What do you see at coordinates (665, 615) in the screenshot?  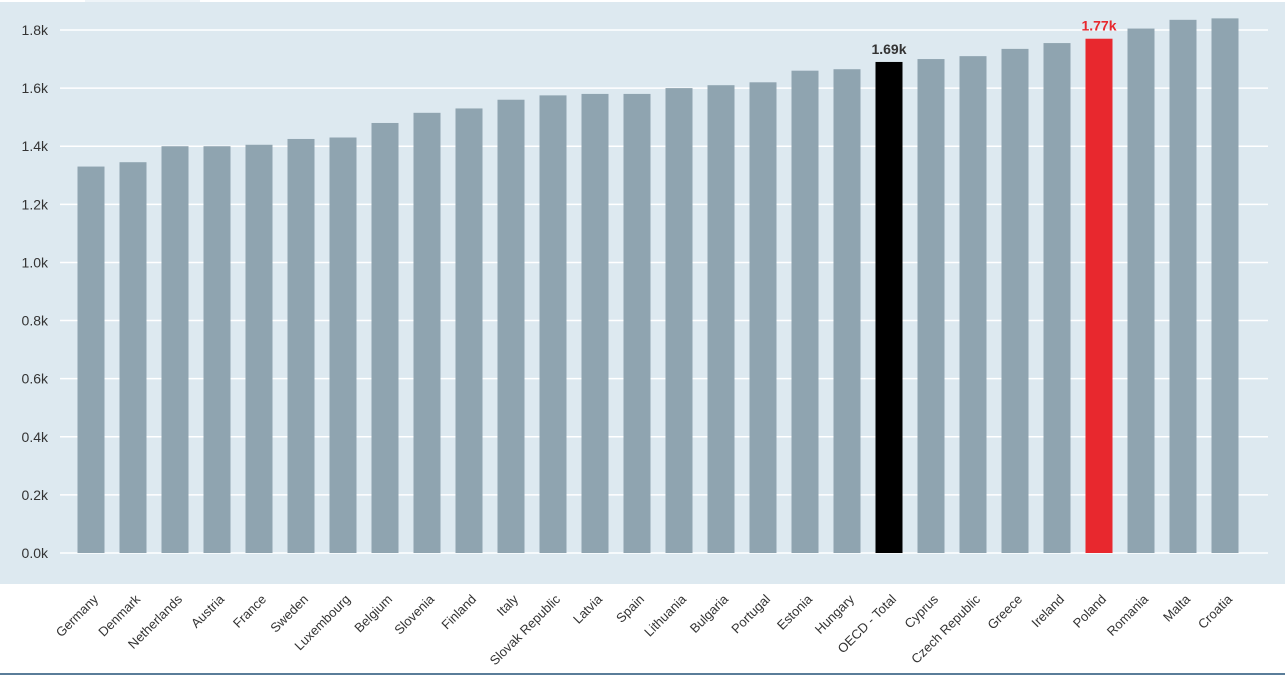 I see `x-tick-label: Lithuania` at bounding box center [665, 615].